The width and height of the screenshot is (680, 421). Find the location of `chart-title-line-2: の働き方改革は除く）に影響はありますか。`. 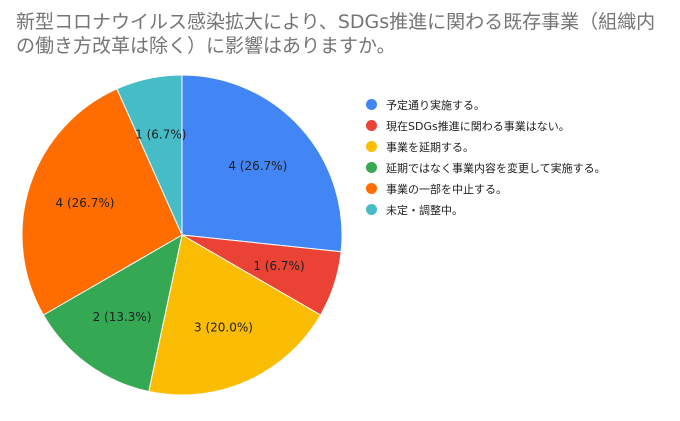

chart-title-line-2: の働き方改革は除く）に影響はありますか。 is located at coordinates (206, 46).